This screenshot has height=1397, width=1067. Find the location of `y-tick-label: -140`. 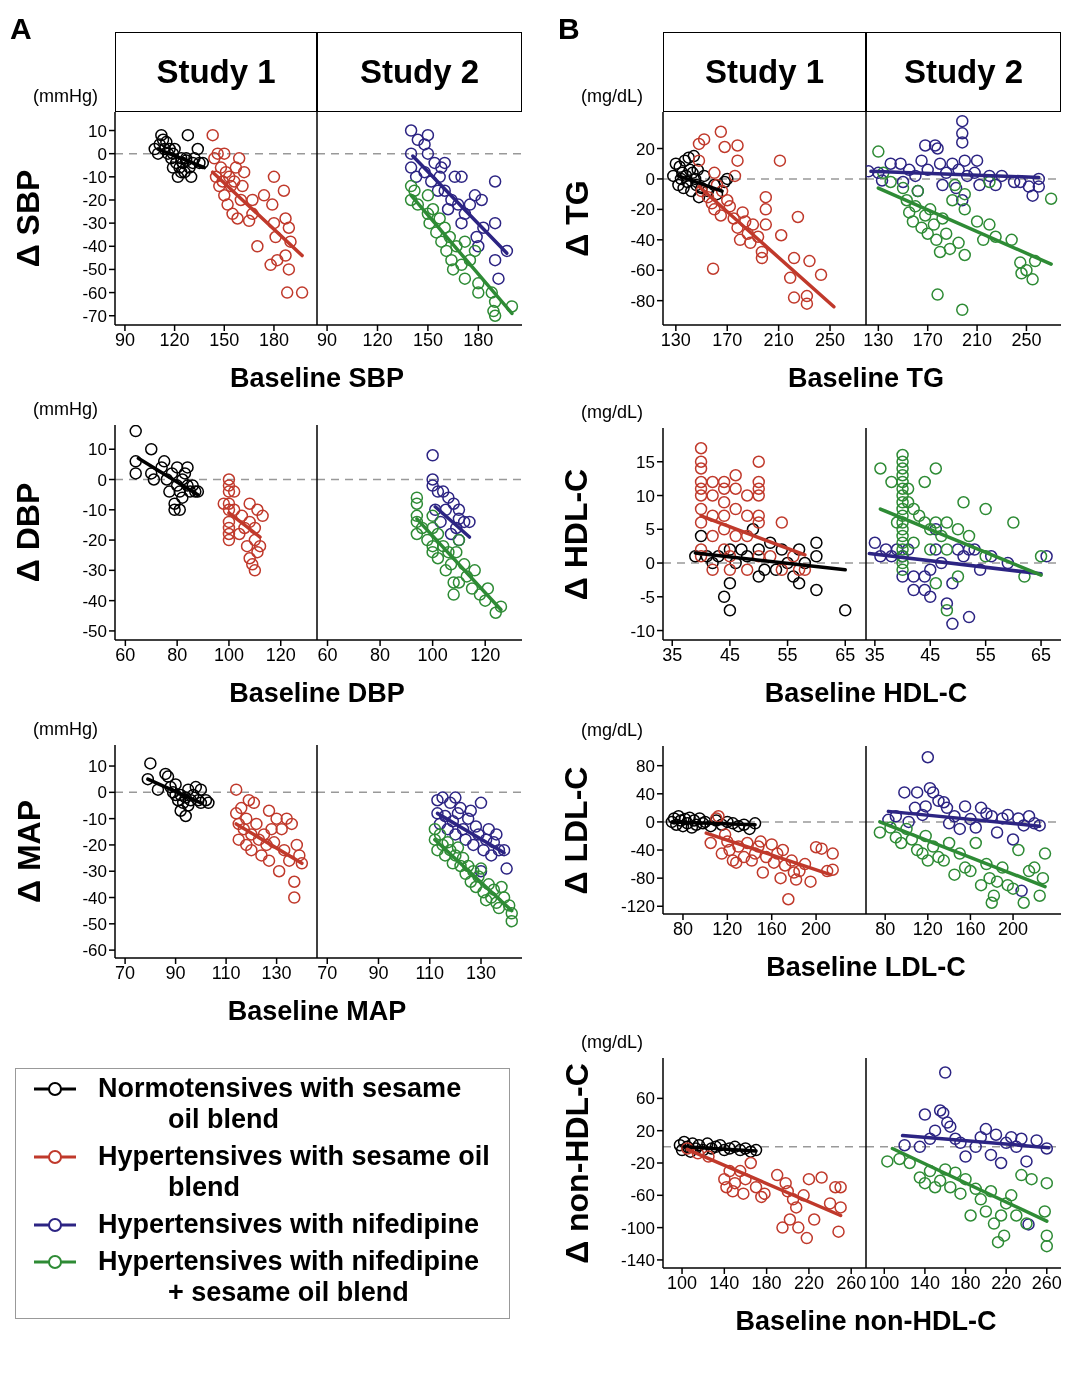

y-tick-label: -140 is located at coordinates (637, 1260).